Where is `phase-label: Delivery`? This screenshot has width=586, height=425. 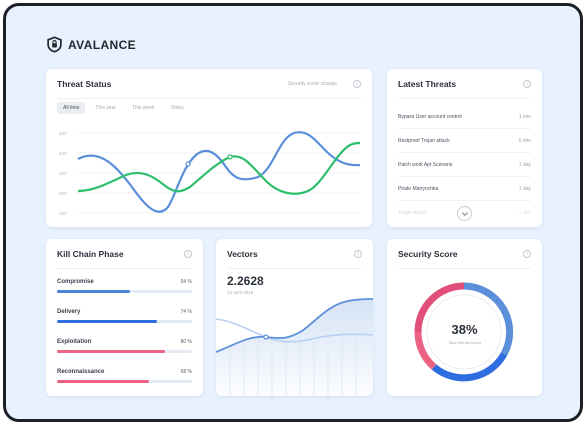 phase-label: Delivery is located at coordinates (69, 312).